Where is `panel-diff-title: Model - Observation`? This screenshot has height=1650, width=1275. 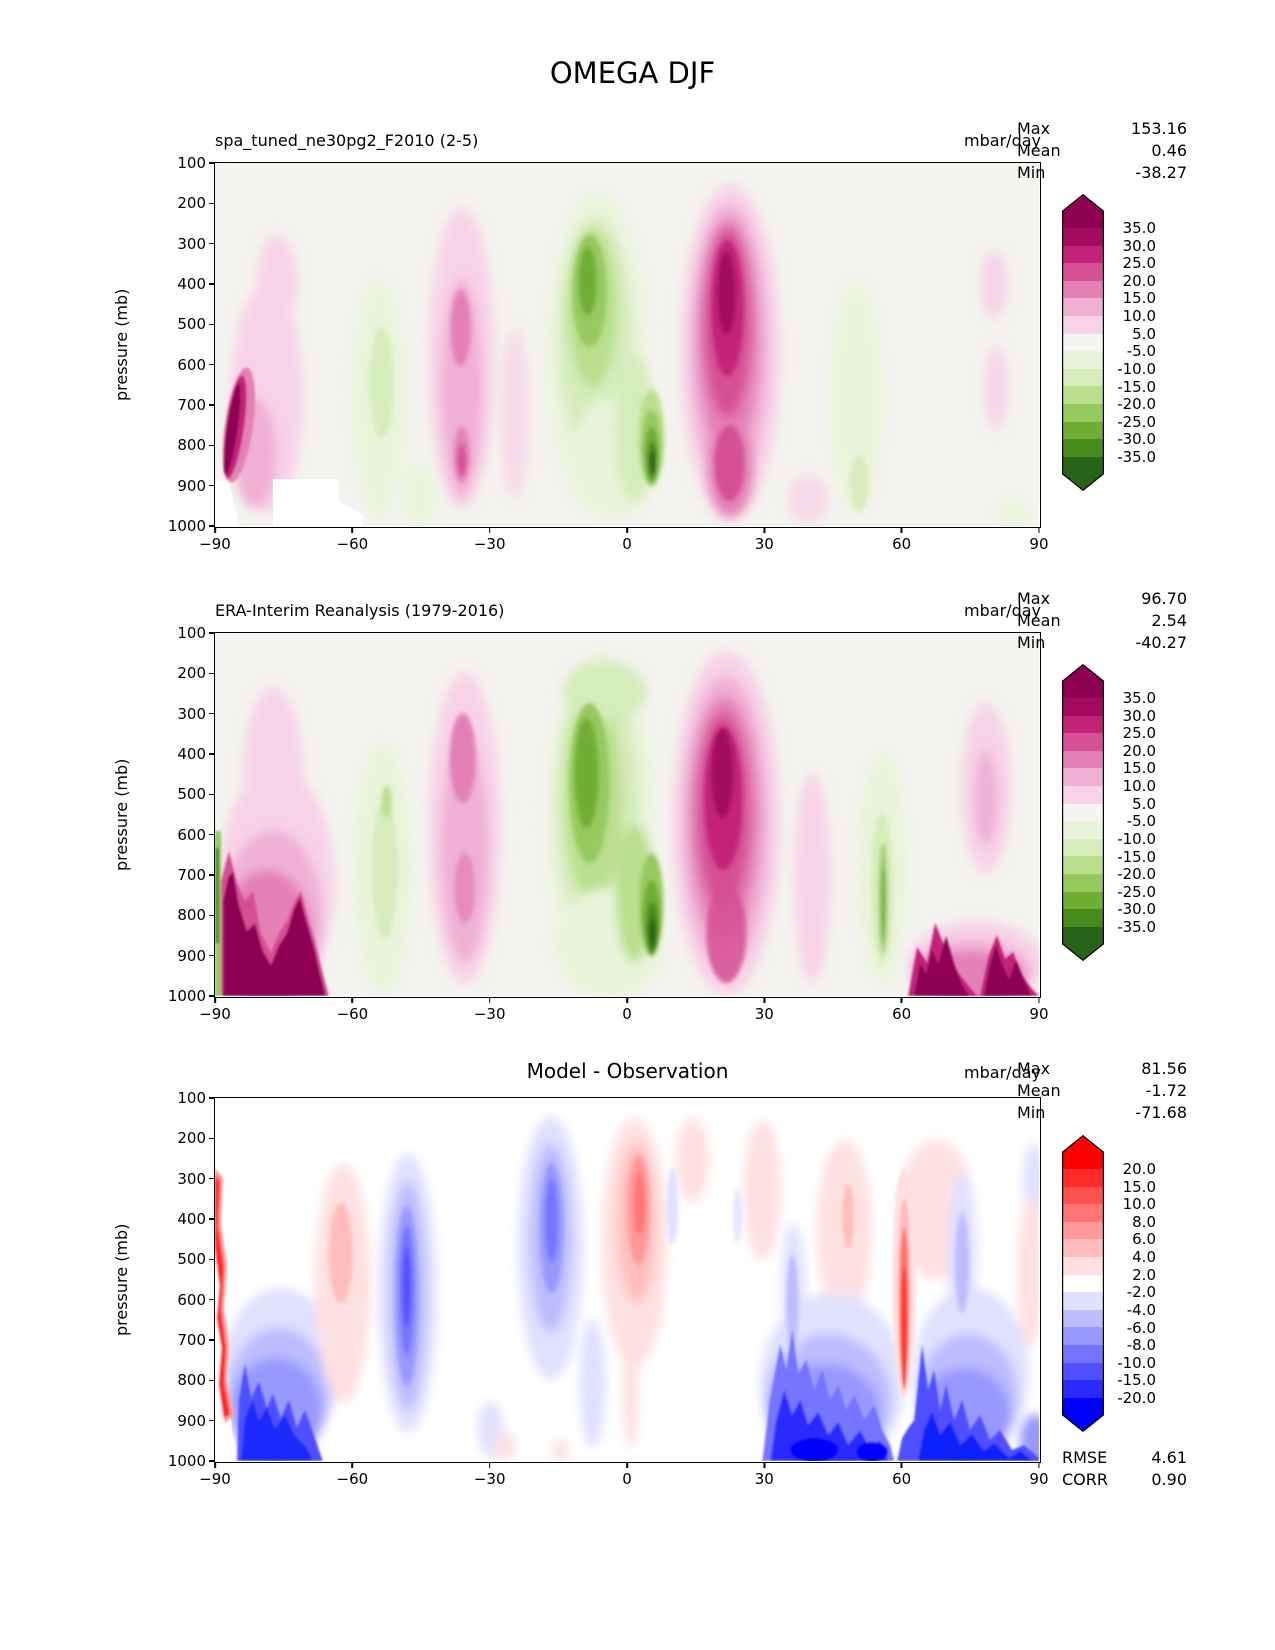 panel-diff-title: Model - Observation is located at coordinates (627, 1071).